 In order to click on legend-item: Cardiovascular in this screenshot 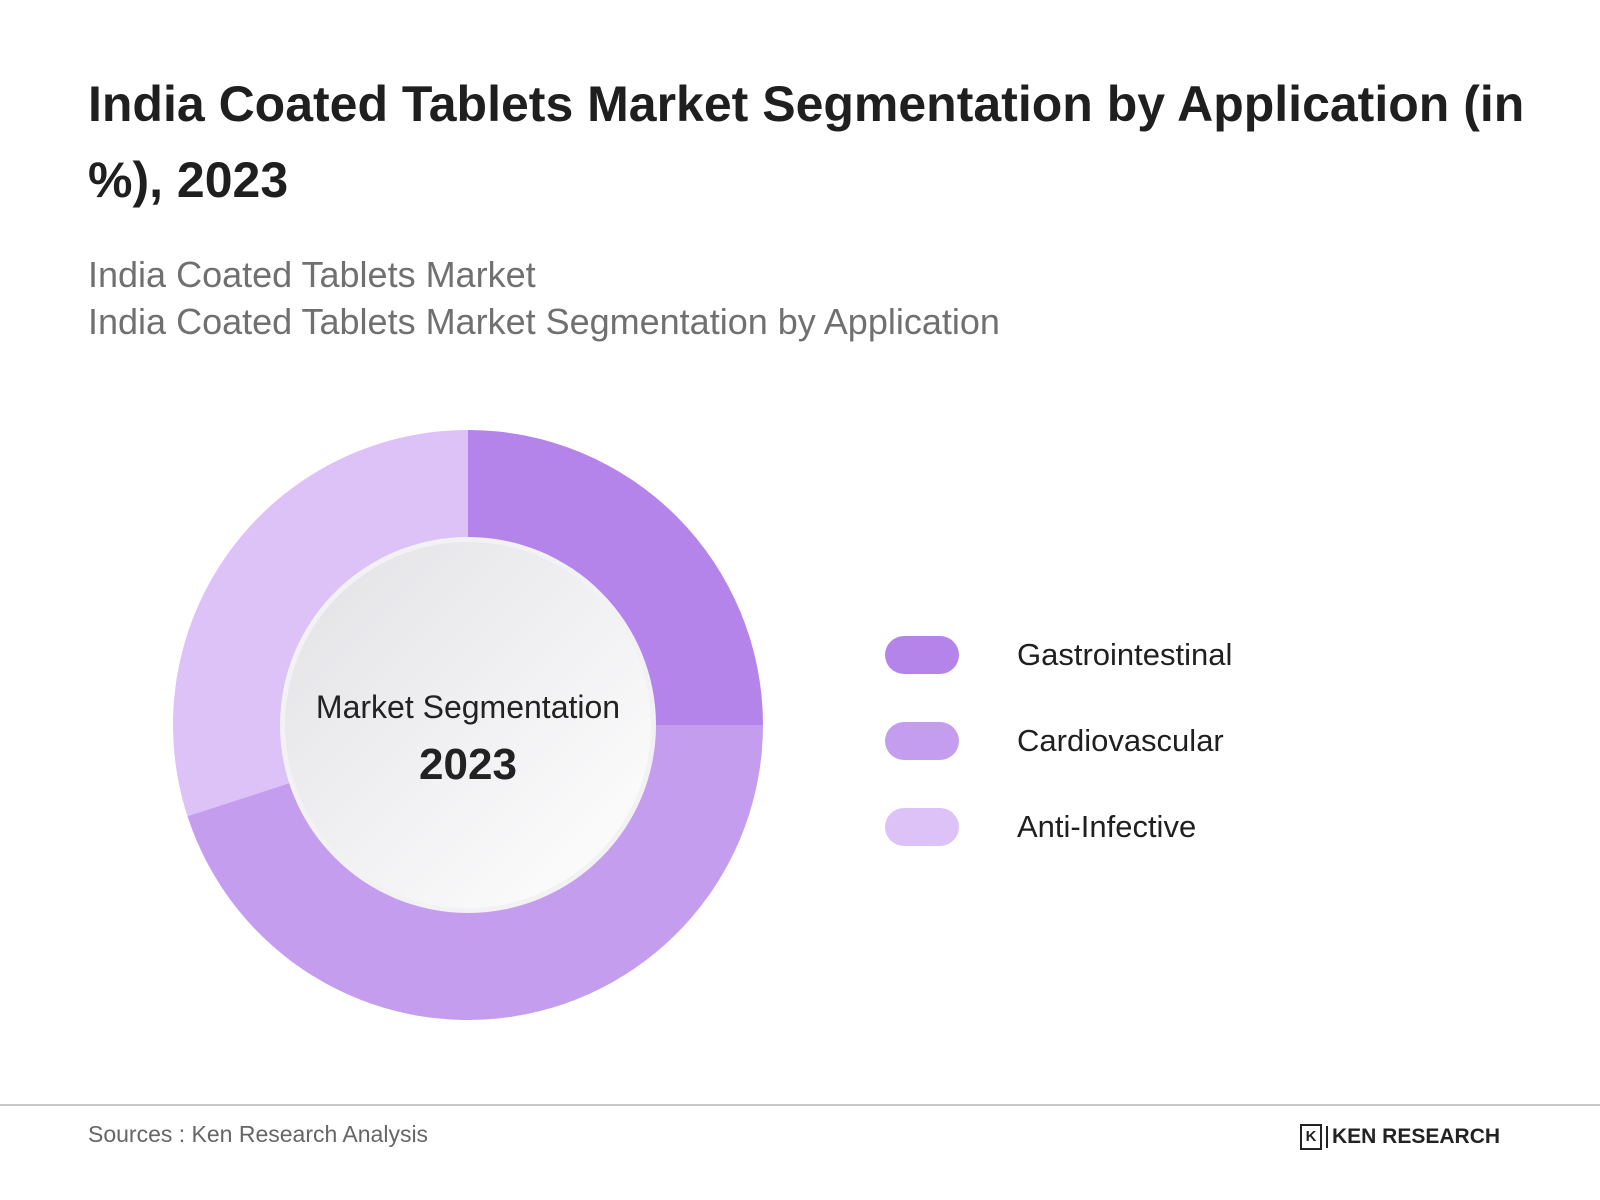, I will do `click(1054, 741)`.